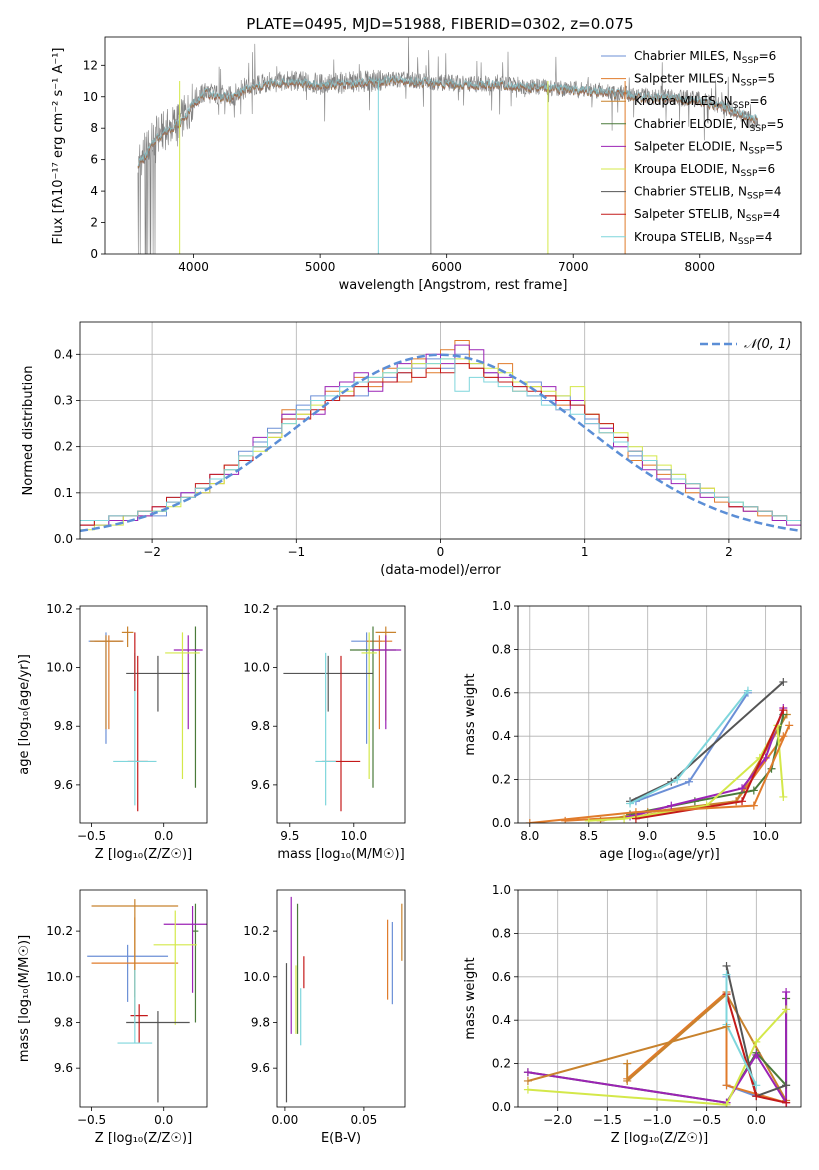  What do you see at coordinates (143, 854) in the screenshot?
I see `x-axis-label: Z [log₁₀(Z/Z☉)]` at bounding box center [143, 854].